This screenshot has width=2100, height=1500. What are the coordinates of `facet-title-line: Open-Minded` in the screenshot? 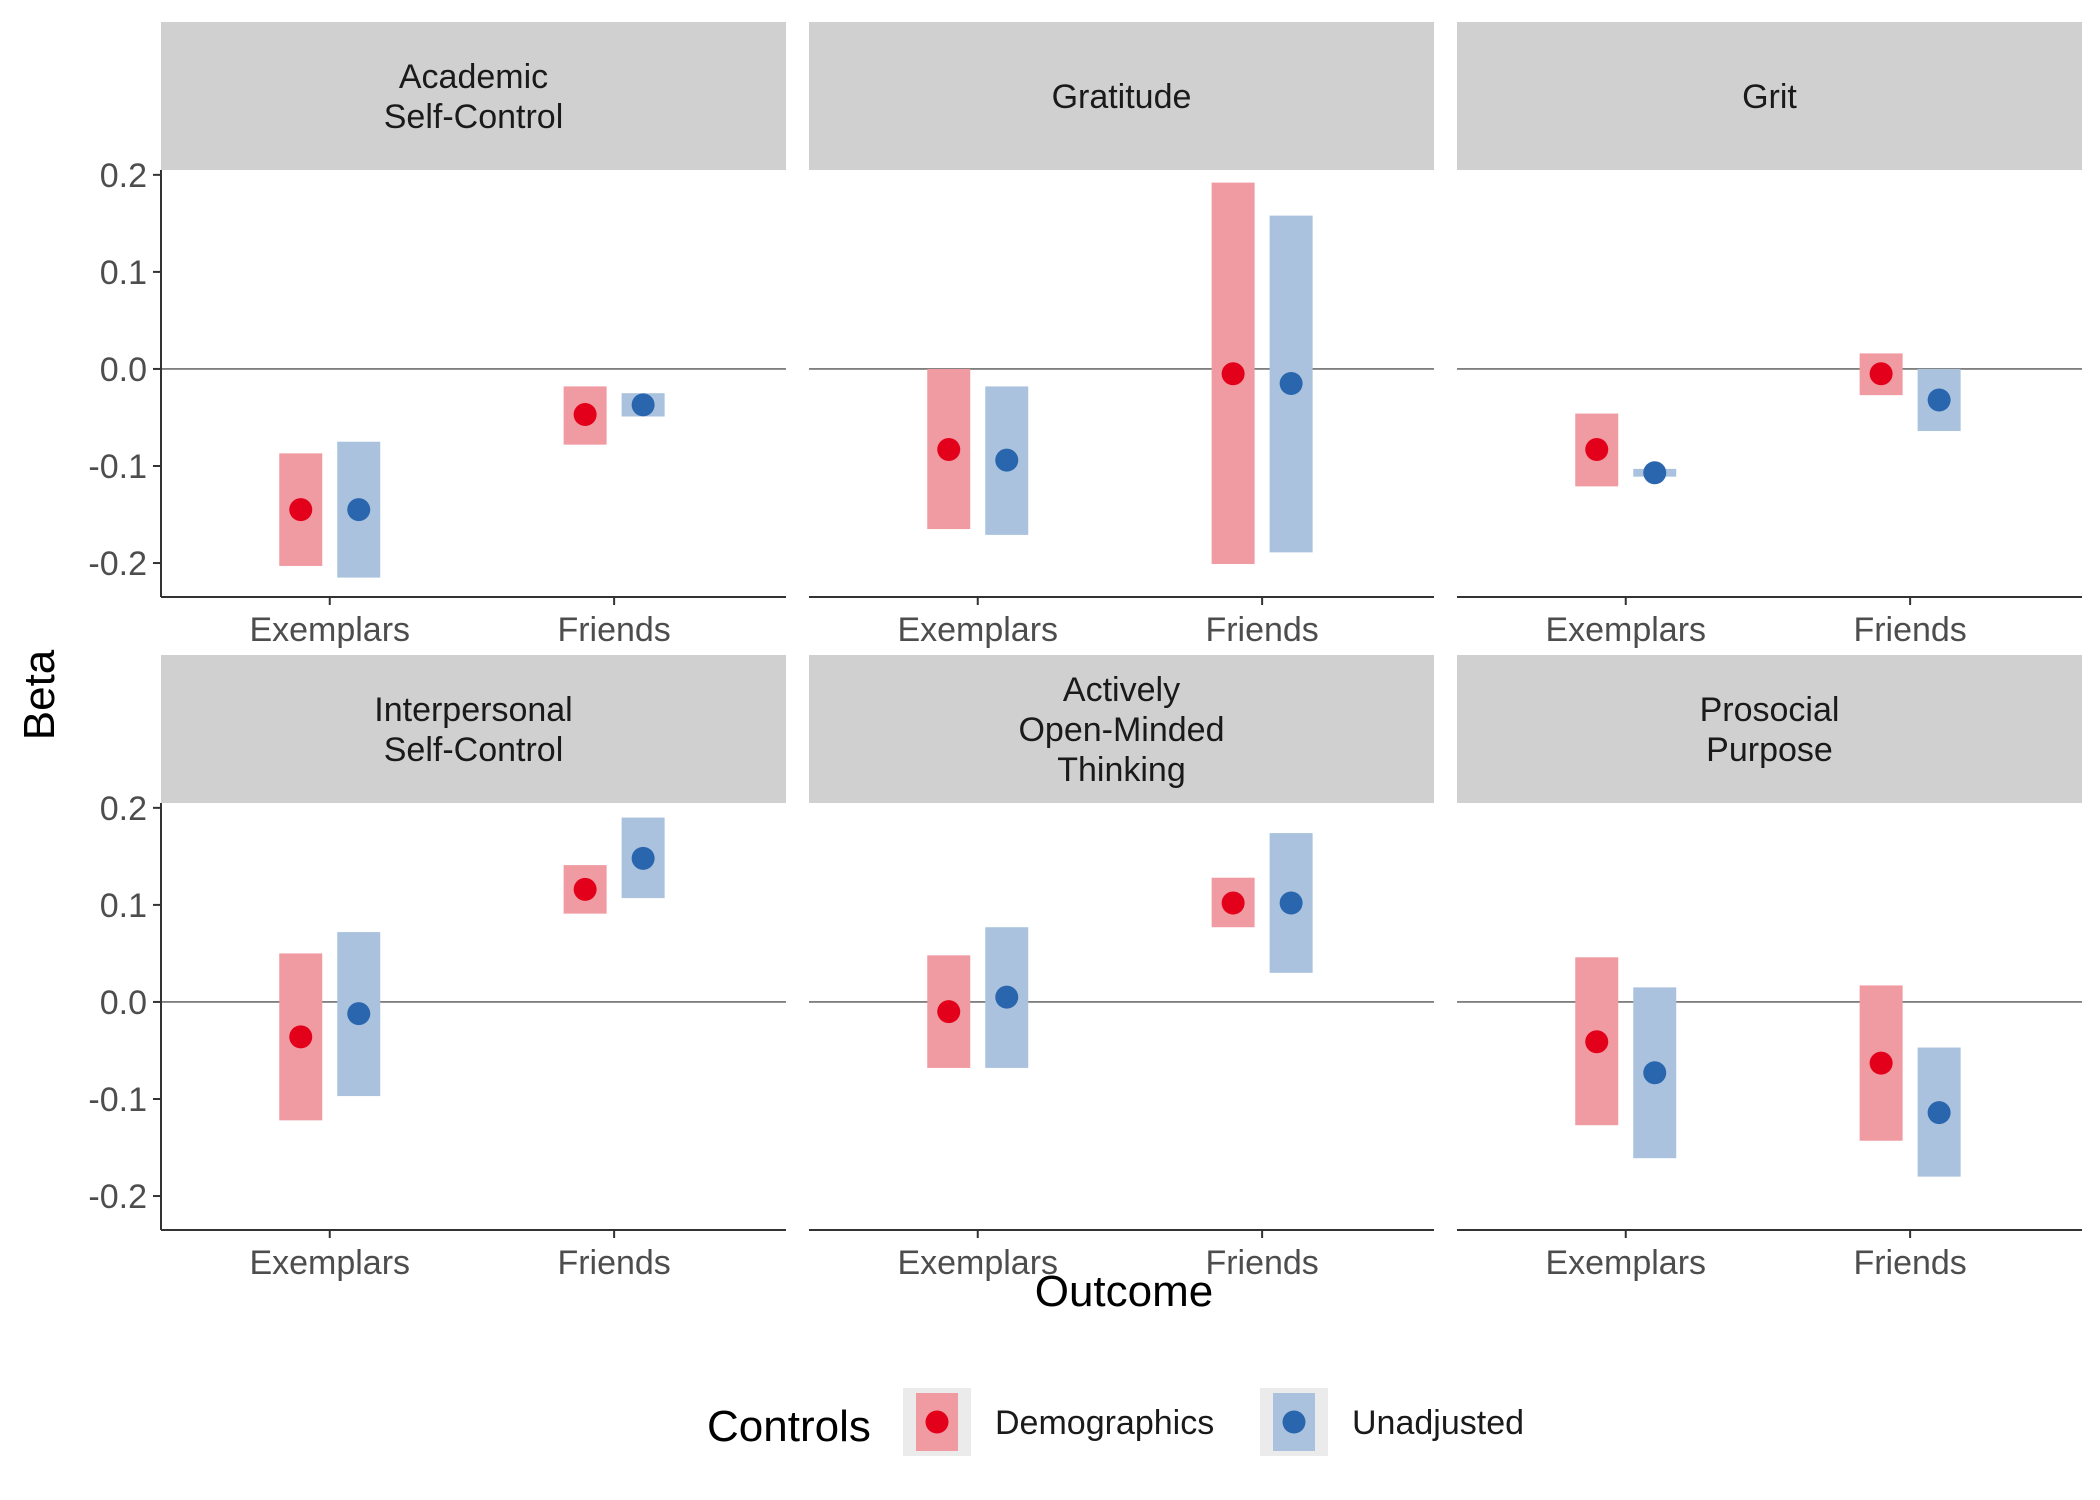 It's located at (1121, 730).